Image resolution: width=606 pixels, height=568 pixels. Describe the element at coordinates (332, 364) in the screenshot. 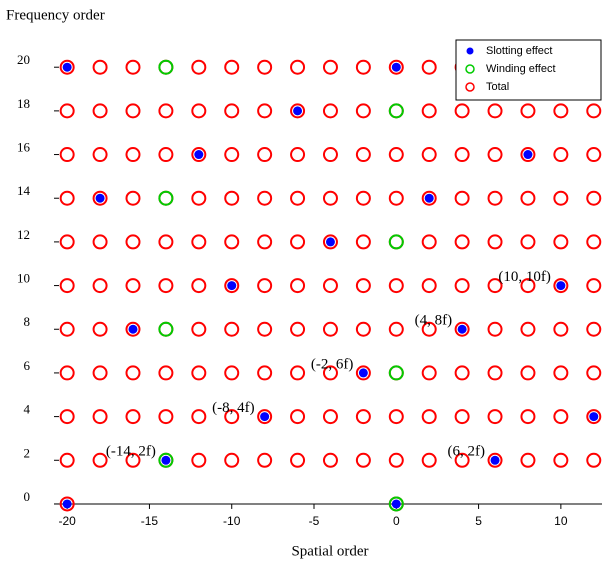

I see `annotation: (-2, 6f)` at that location.